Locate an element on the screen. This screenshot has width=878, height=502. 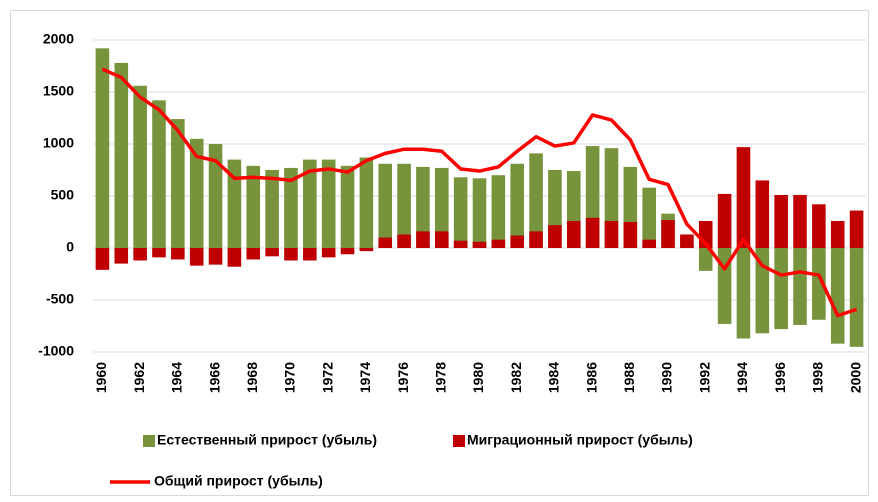
y-tick-label: 1500 is located at coordinates (58, 91).